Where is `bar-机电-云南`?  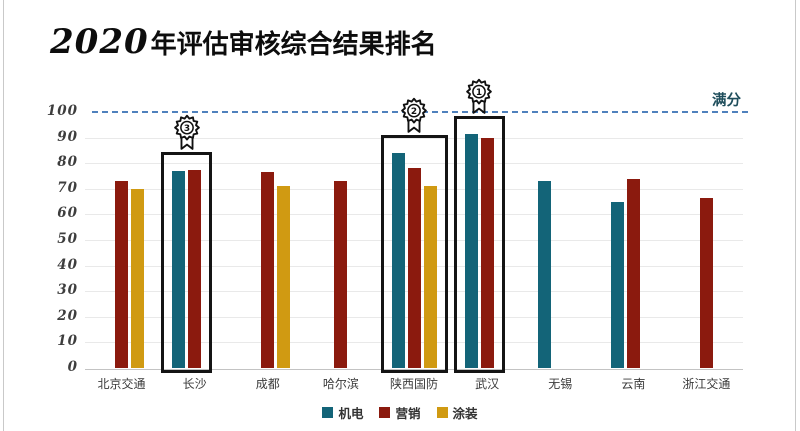 bar-机电-云南 is located at coordinates (617, 284).